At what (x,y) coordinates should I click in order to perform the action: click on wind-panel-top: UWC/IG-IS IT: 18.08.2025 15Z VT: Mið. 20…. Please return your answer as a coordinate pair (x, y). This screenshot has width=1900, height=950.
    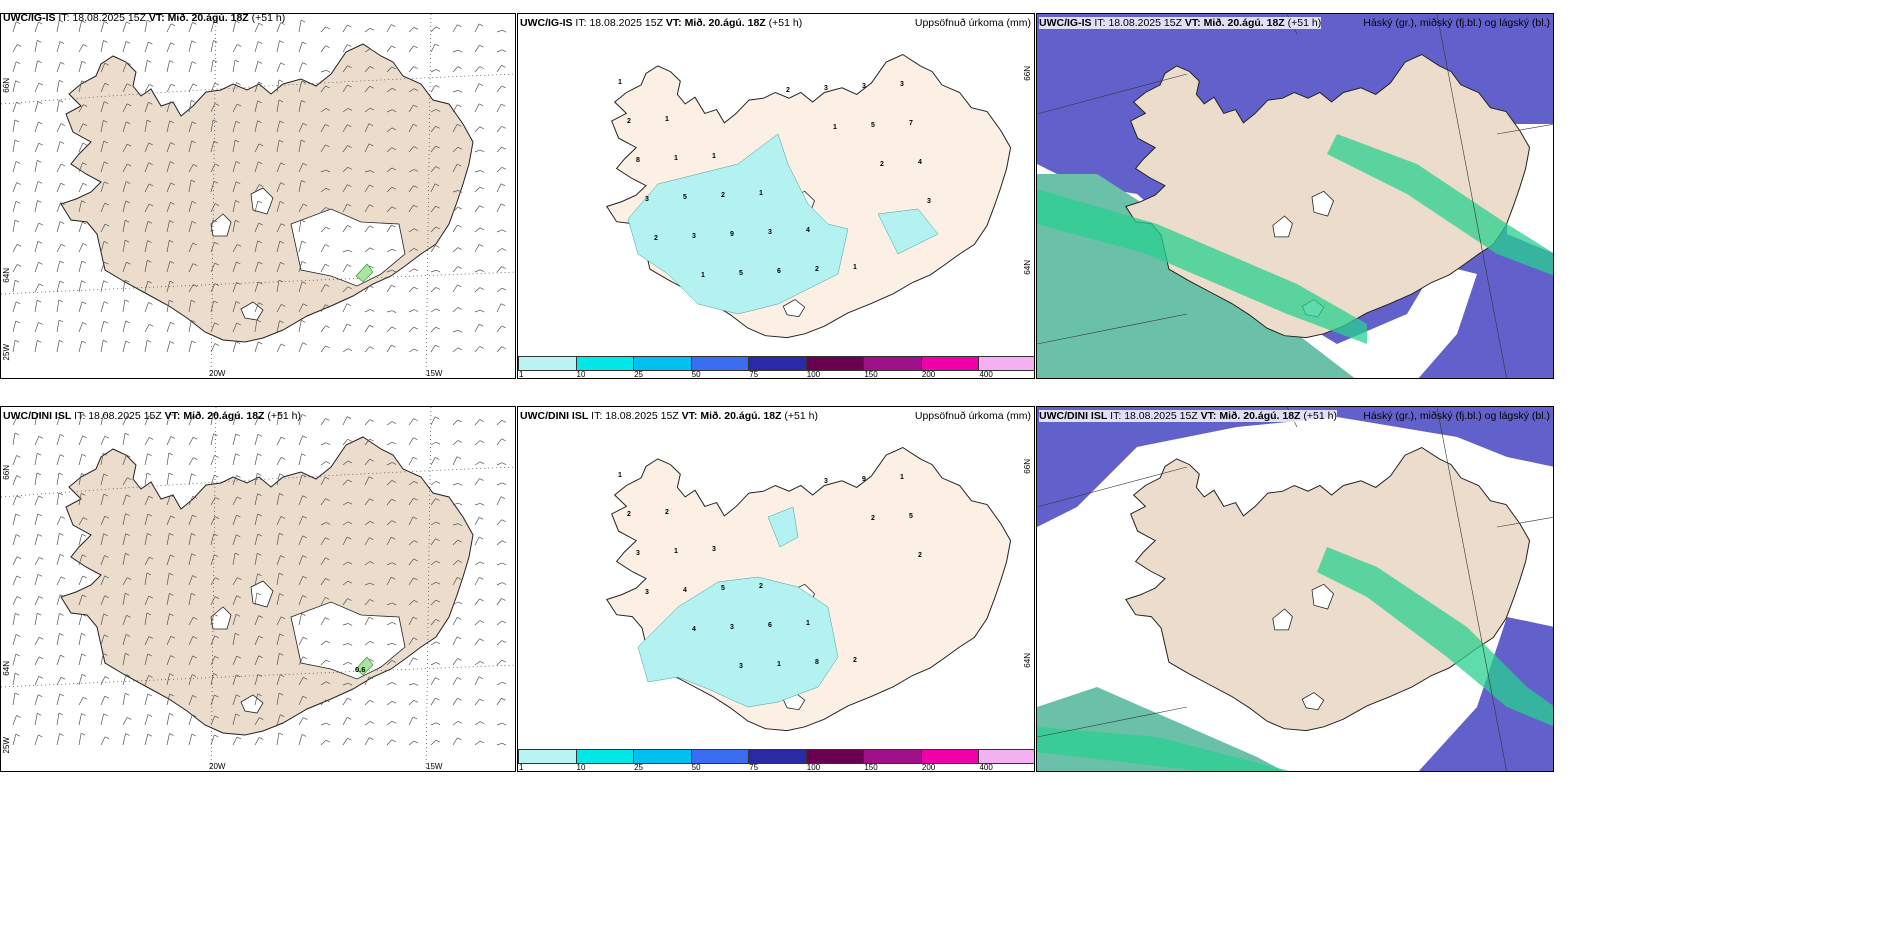
    Looking at the image, I should click on (258, 196).